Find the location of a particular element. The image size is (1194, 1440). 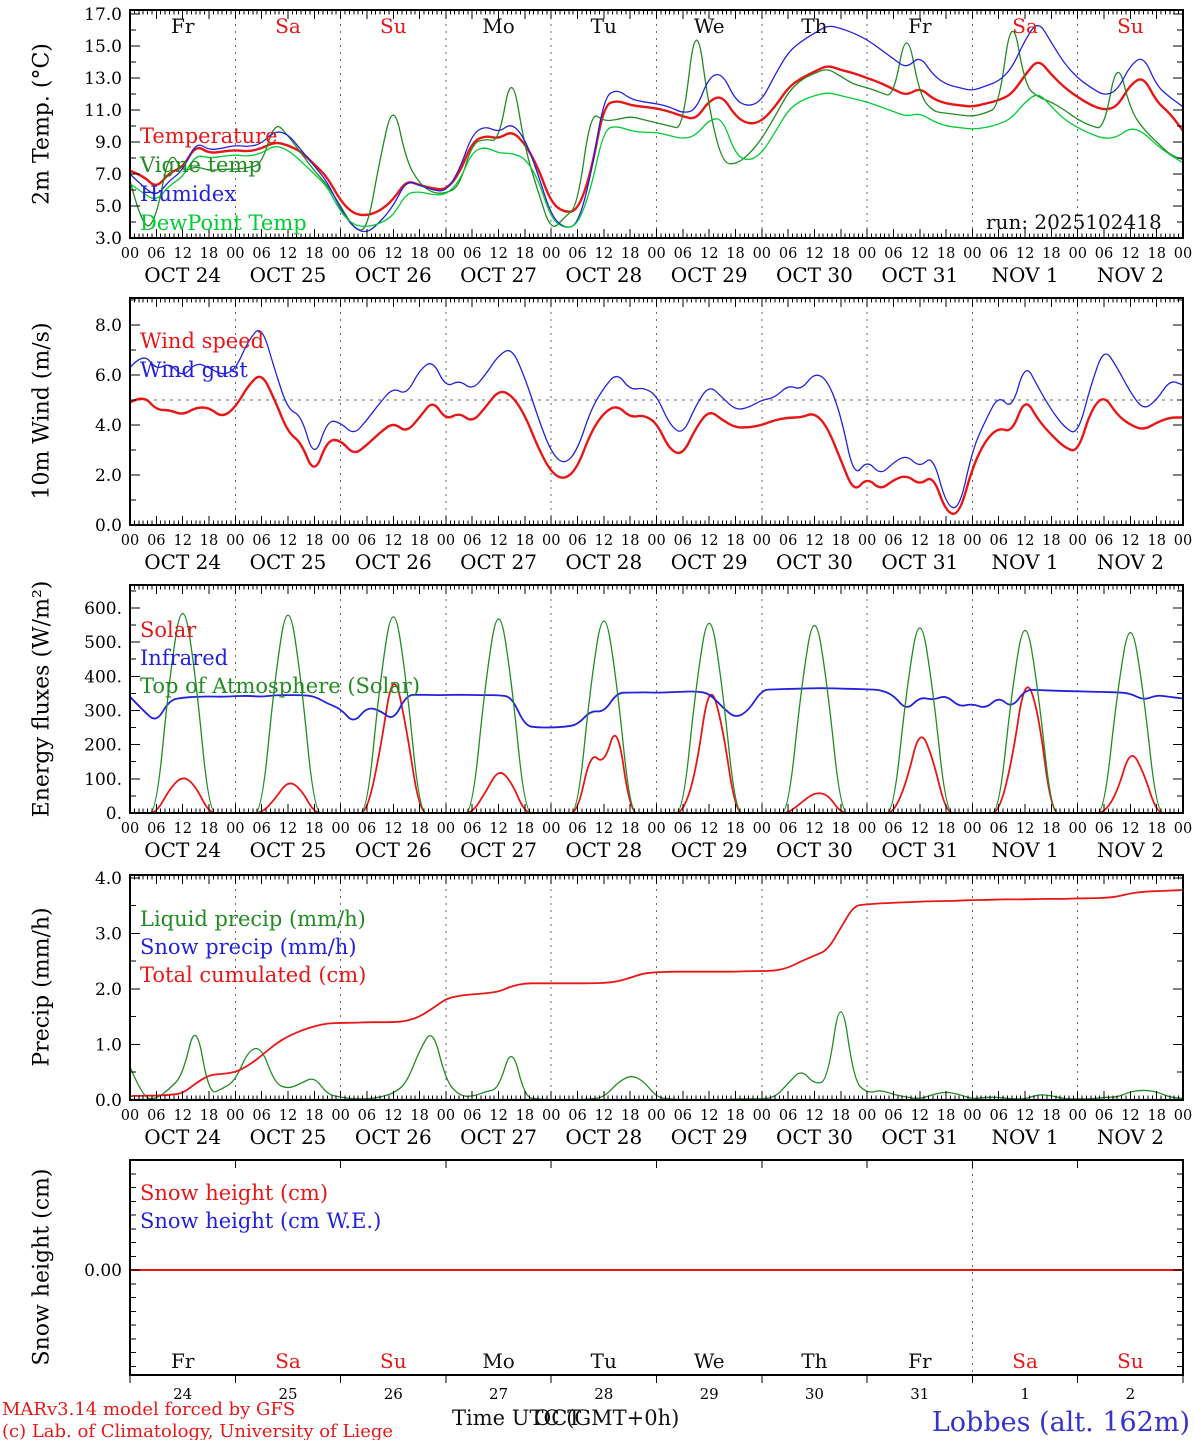

legend-top-of-atmosphere-solar: Top of Atmosphere (Solar) is located at coordinates (280, 686).